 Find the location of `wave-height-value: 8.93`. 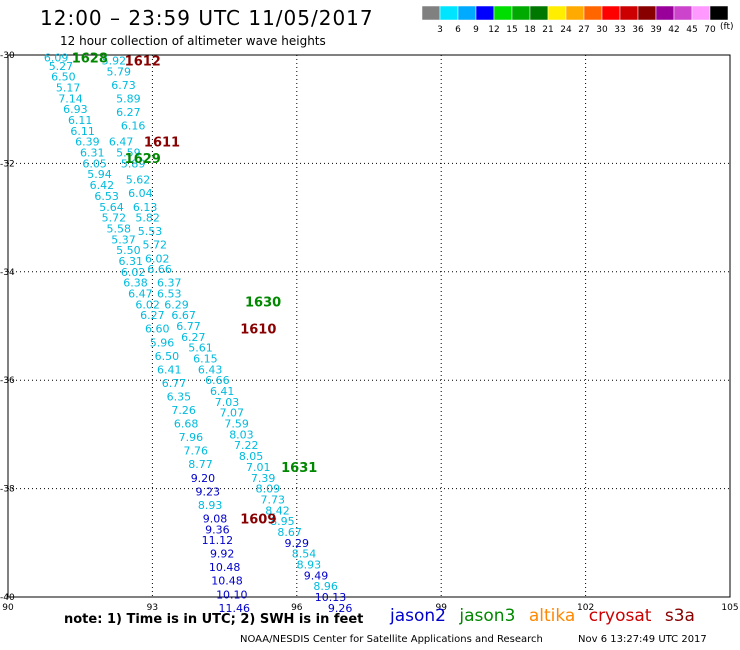

wave-height-value: 8.93 is located at coordinates (309, 564).